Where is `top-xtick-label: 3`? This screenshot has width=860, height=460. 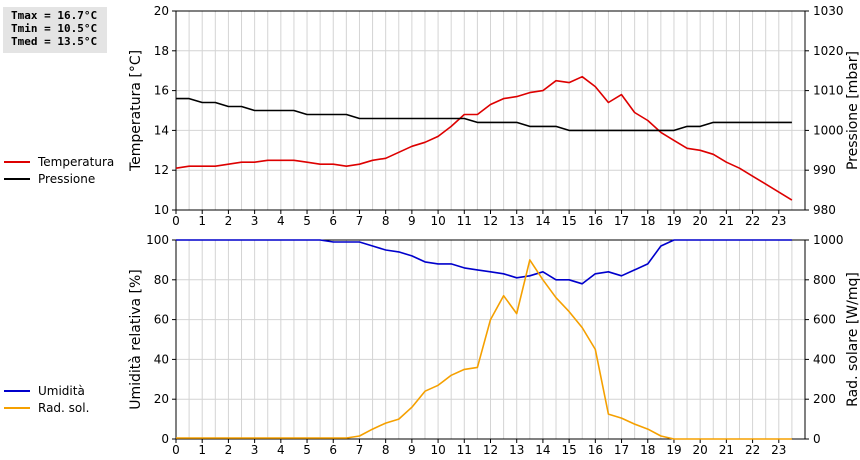 top-xtick-label: 3 is located at coordinates (255, 221).